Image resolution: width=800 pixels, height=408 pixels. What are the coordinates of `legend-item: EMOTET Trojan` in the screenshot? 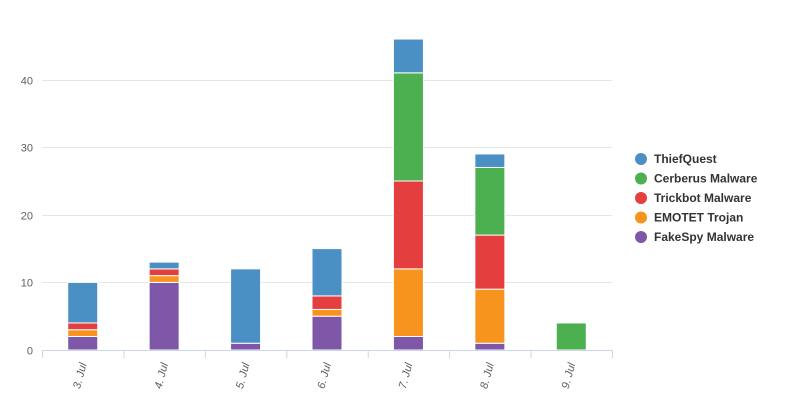 It's located at (689, 218).